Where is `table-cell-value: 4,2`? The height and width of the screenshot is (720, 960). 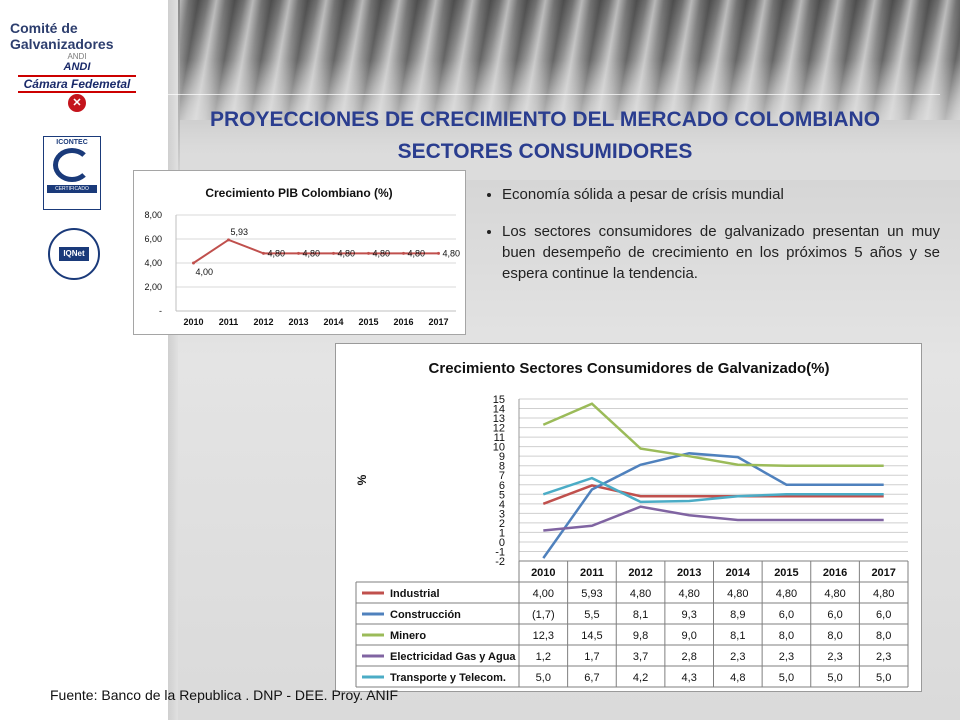
table-cell-value: 4,2 is located at coordinates (640, 678).